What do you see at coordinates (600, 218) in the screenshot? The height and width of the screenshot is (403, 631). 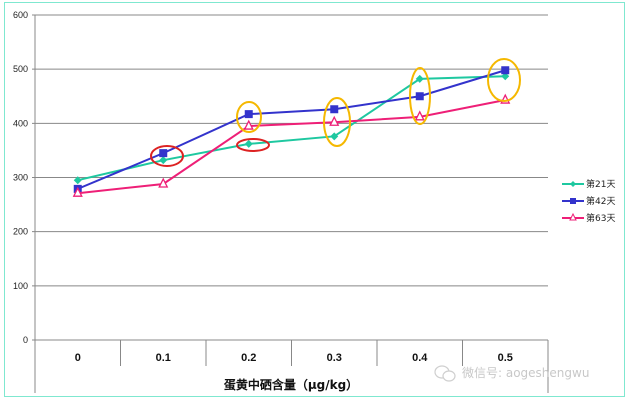 I see `legend-label: 第63天` at bounding box center [600, 218].